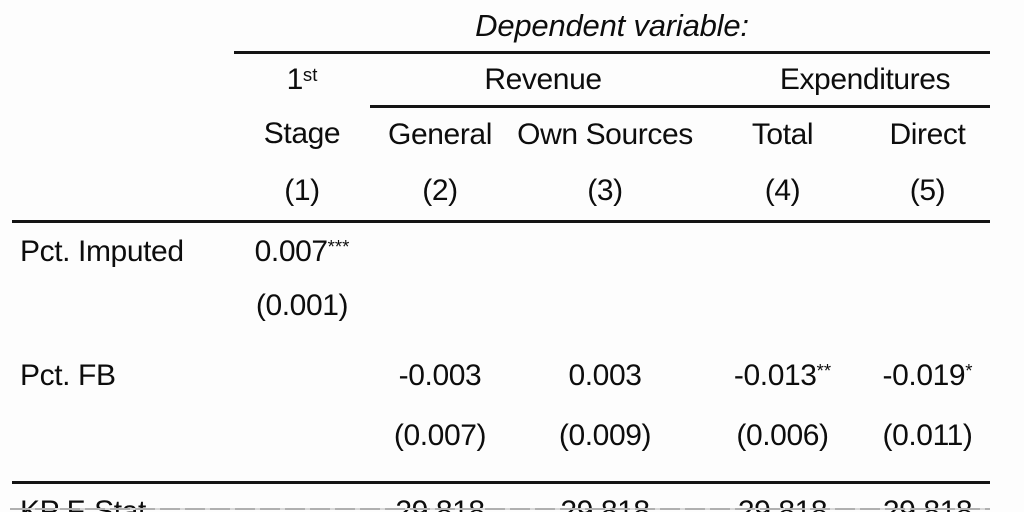 This screenshot has width=1024, height=512. What do you see at coordinates (605, 375) in the screenshot?
I see `coef-value: 0.003` at bounding box center [605, 375].